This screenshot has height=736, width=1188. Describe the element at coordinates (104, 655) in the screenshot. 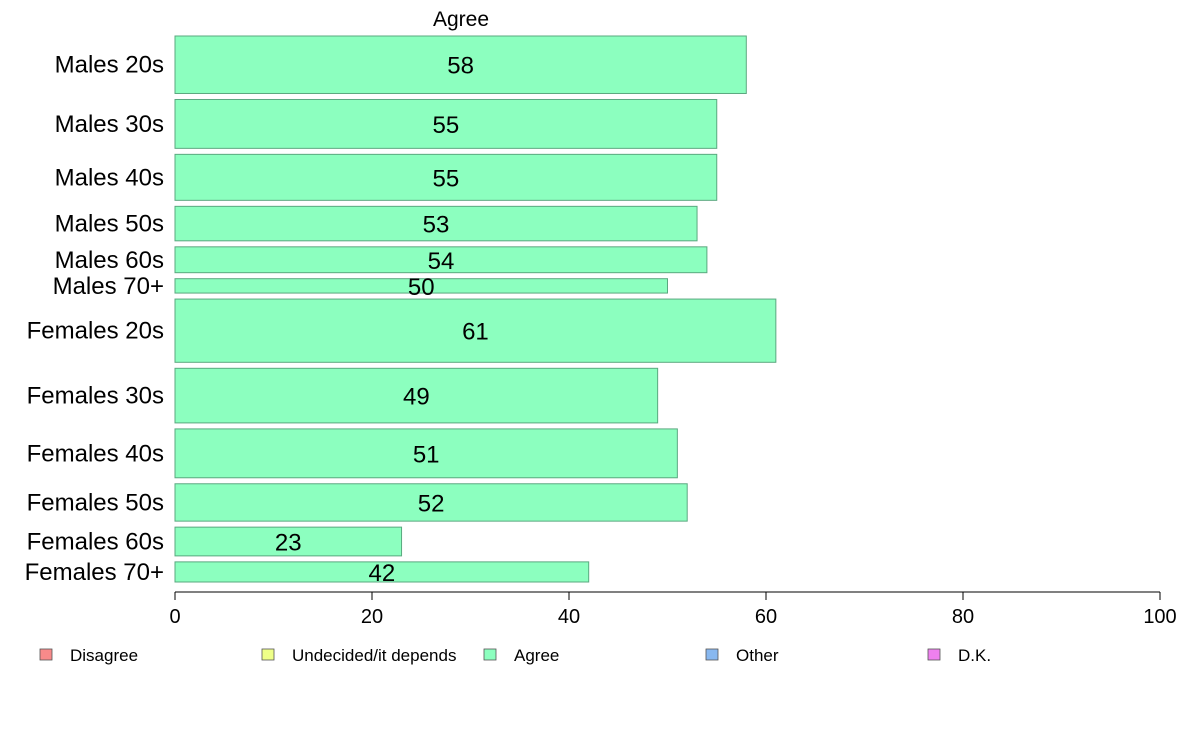

I see `legend-label-disagree: Disagree` at that location.